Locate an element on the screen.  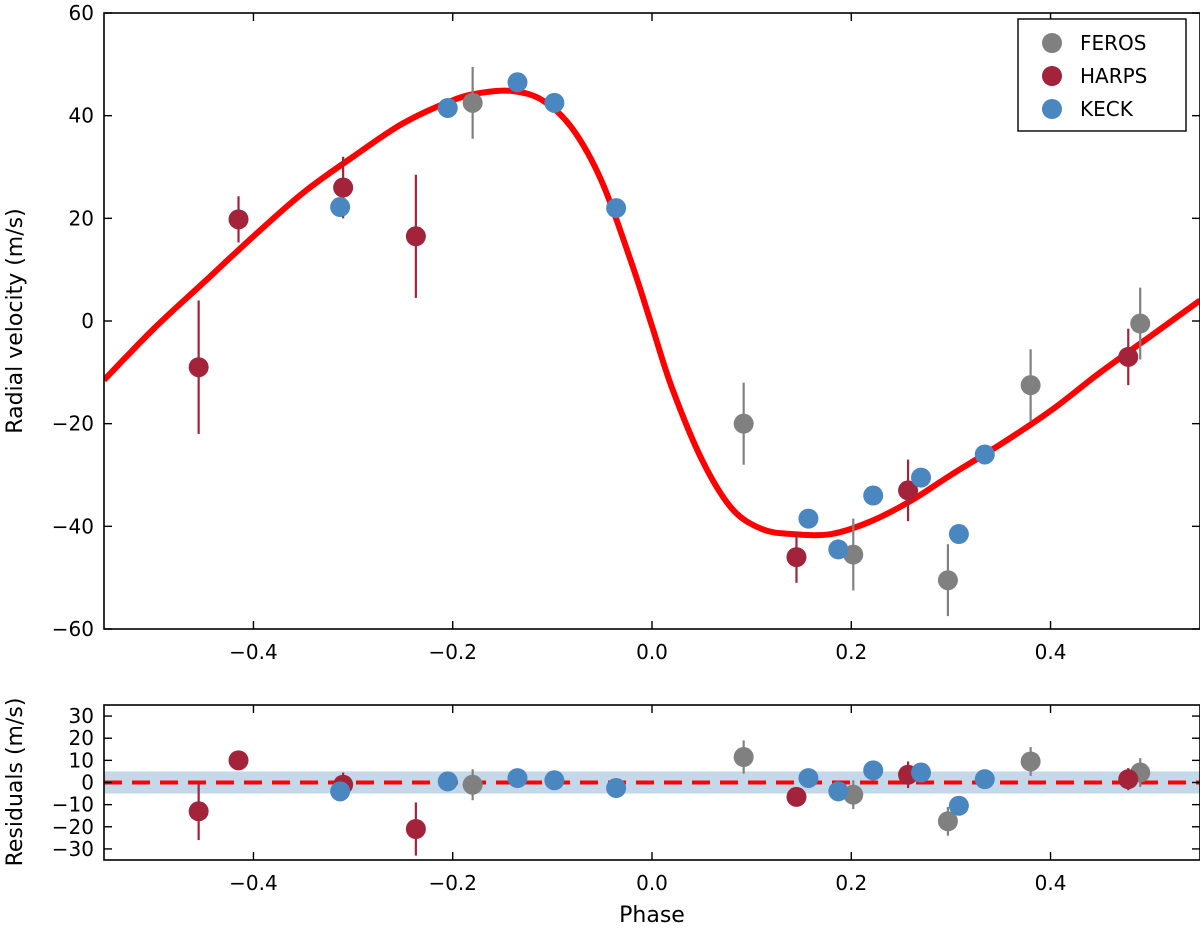
residuals-y-tick-label: −20 is located at coordinates (73, 827).